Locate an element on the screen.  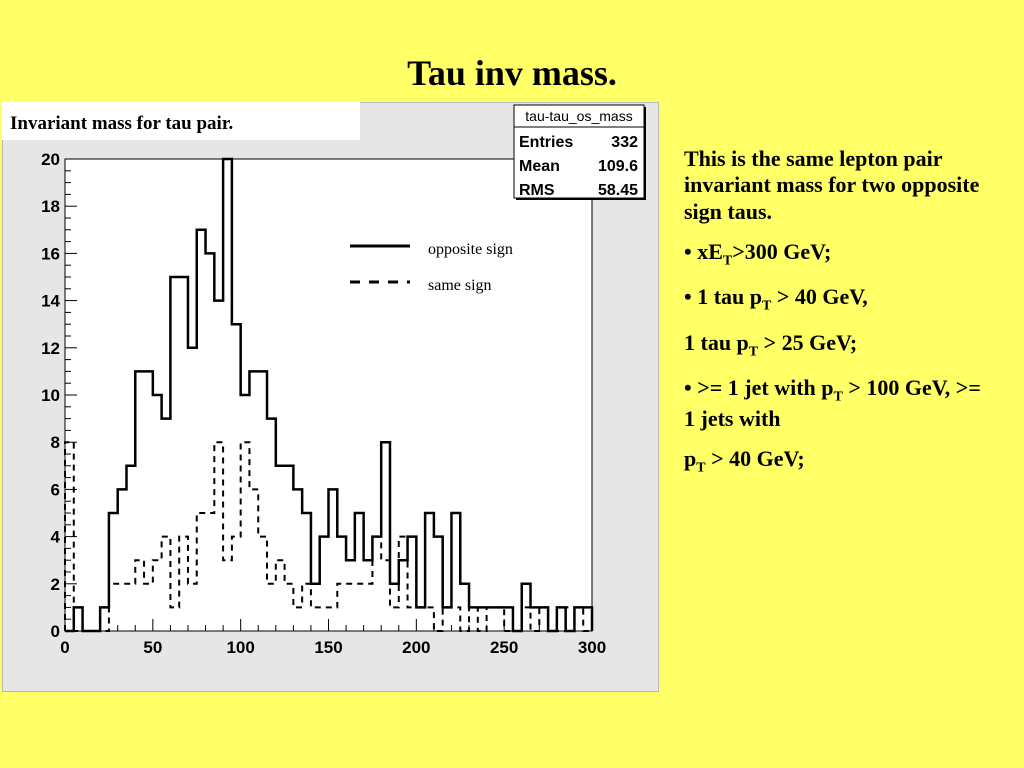
side-cut-tau2: 1 tau pT > 25 GeV; is located at coordinates (771, 344).